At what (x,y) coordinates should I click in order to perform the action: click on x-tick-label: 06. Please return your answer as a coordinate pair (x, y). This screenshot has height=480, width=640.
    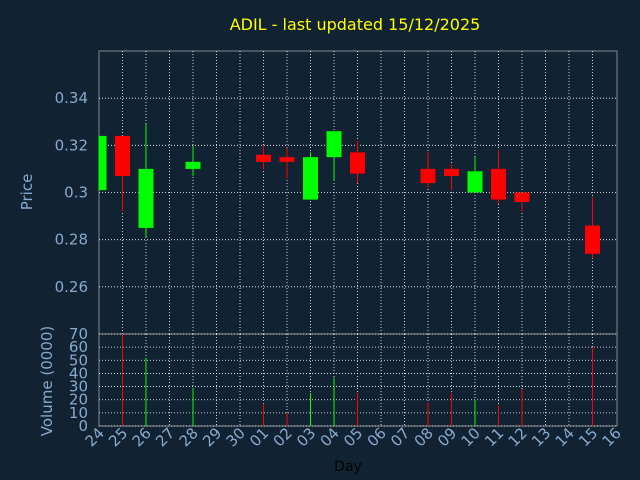
    Looking at the image, I should click on (377, 437).